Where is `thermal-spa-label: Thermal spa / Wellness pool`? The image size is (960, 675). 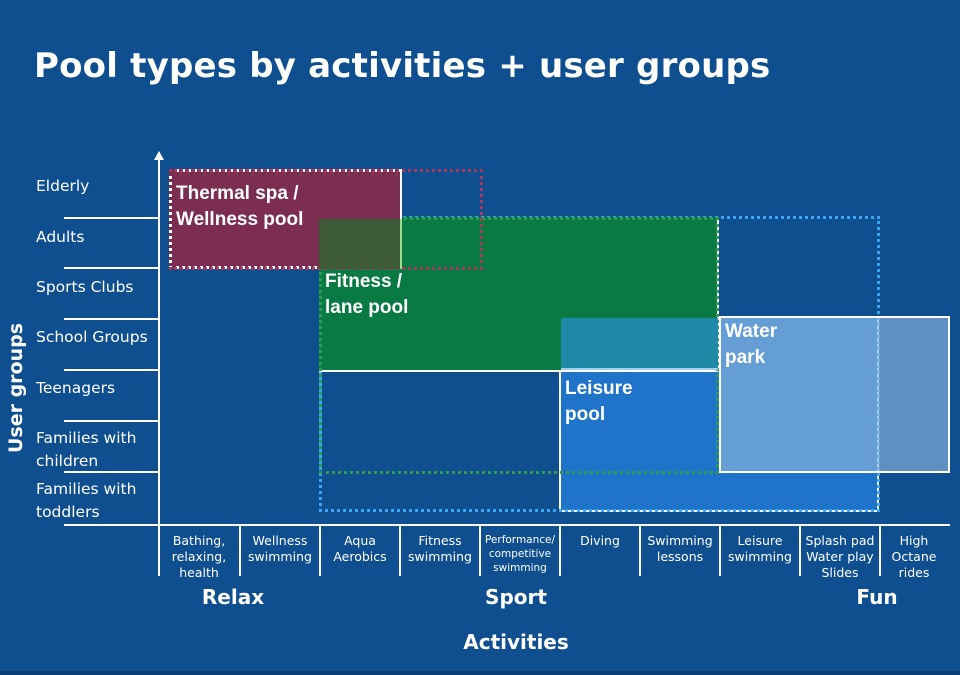 thermal-spa-label: Thermal spa / Wellness pool is located at coordinates (239, 207).